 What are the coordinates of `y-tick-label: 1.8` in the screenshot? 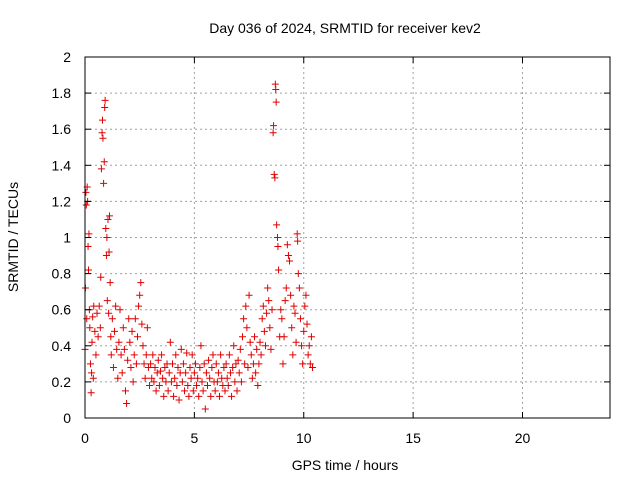 It's located at (62, 93).